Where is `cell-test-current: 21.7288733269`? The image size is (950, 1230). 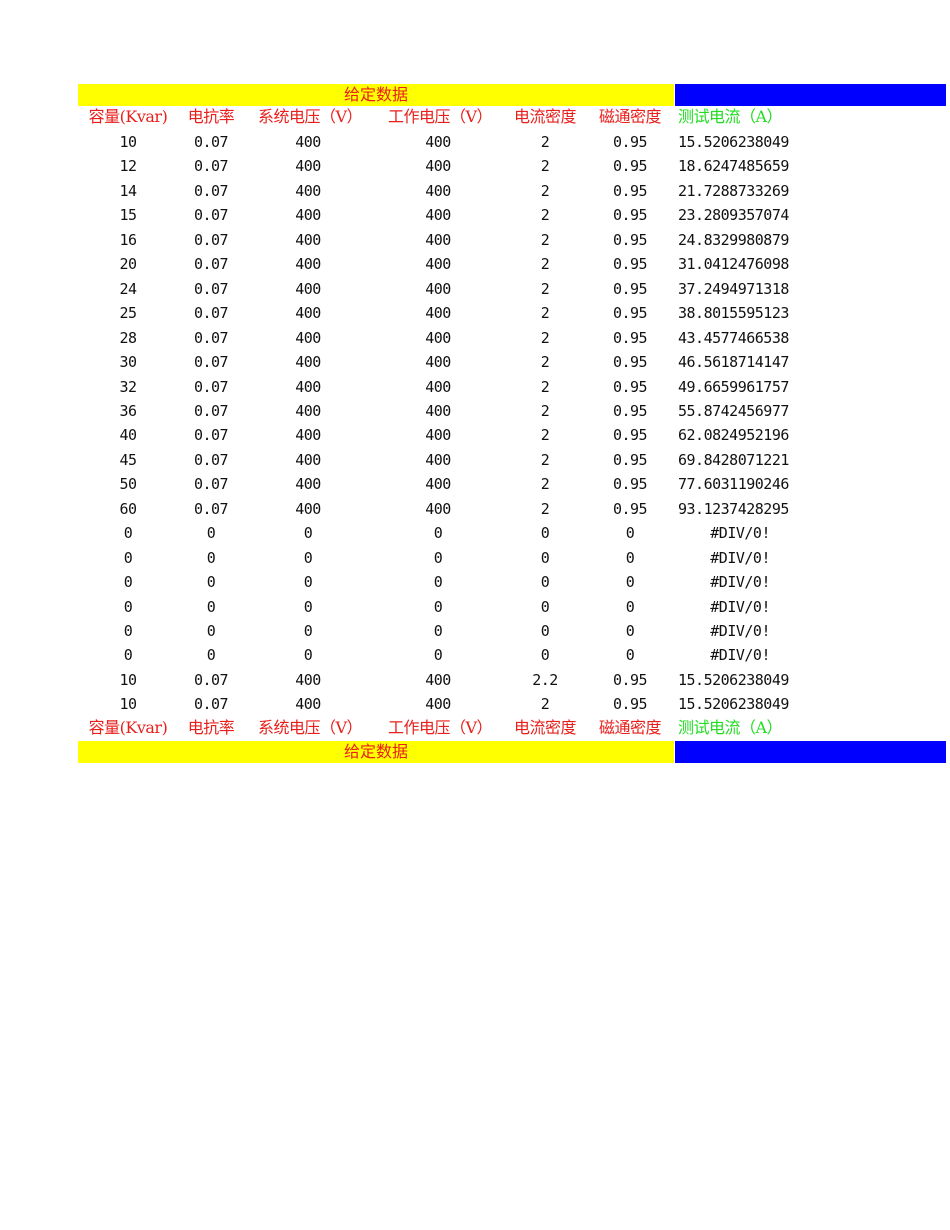 cell-test-current: 21.7288733269 is located at coordinates (733, 190).